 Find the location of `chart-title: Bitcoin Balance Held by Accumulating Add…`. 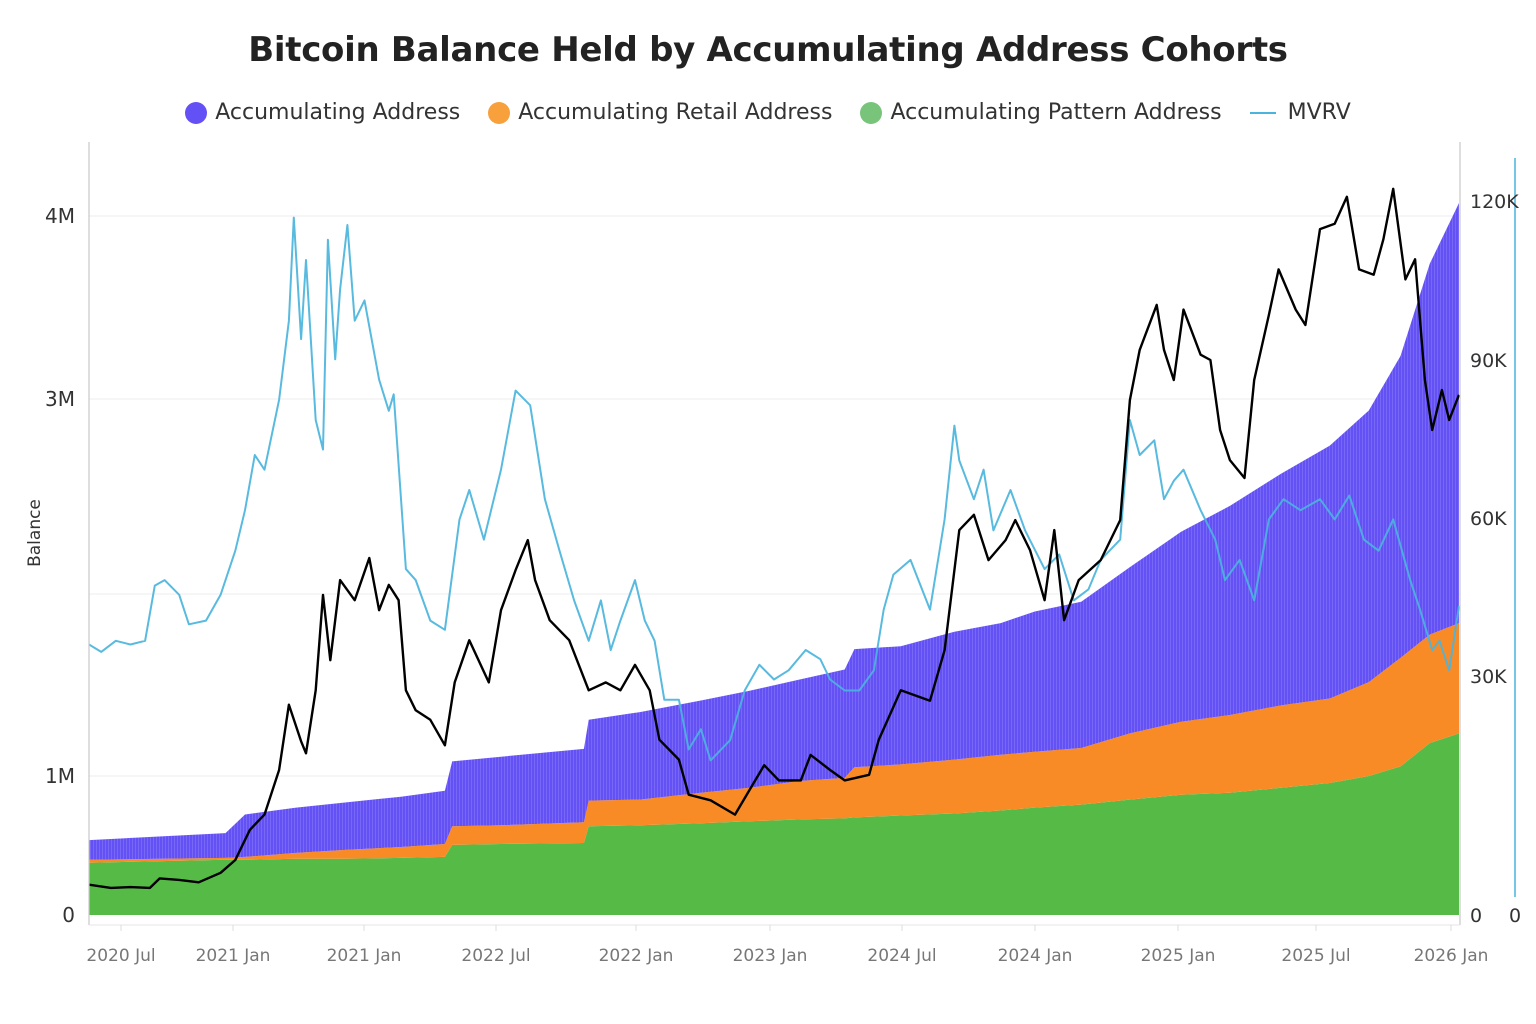

chart-title: Bitcoin Balance Held by Accumulating Add… is located at coordinates (768, 50).